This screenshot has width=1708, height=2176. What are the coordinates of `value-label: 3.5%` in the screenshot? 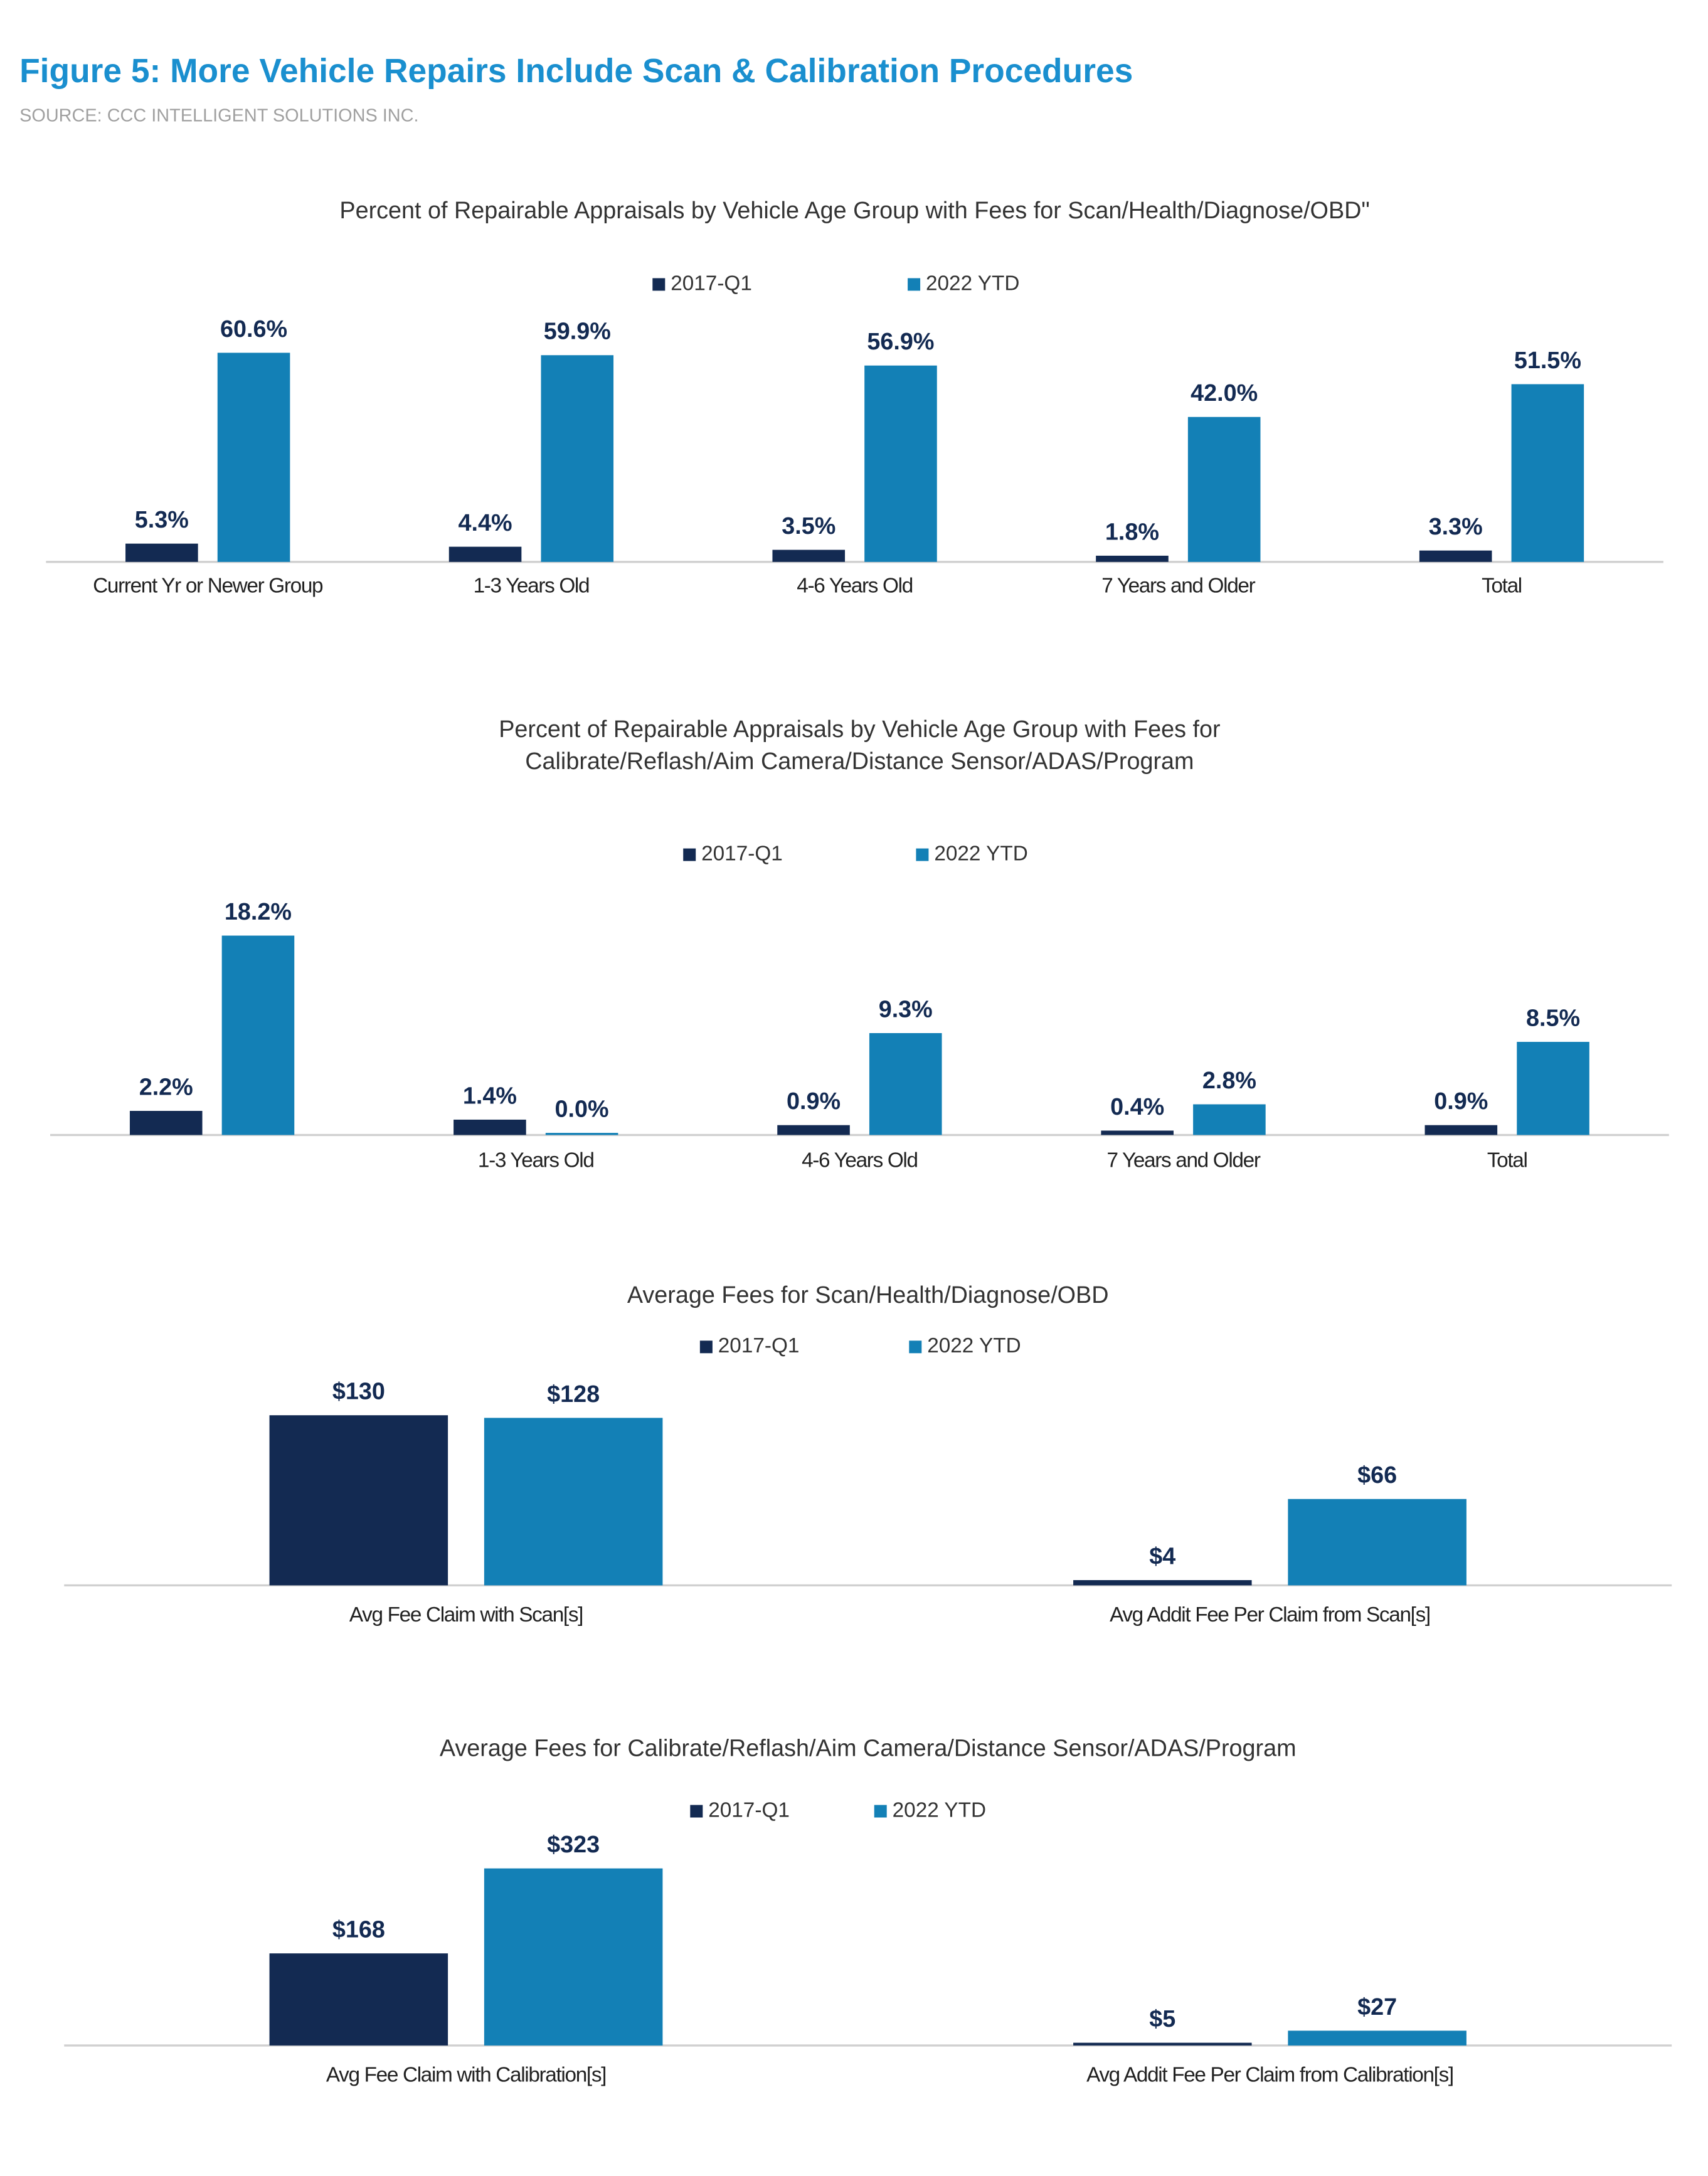 It's located at (808, 526).